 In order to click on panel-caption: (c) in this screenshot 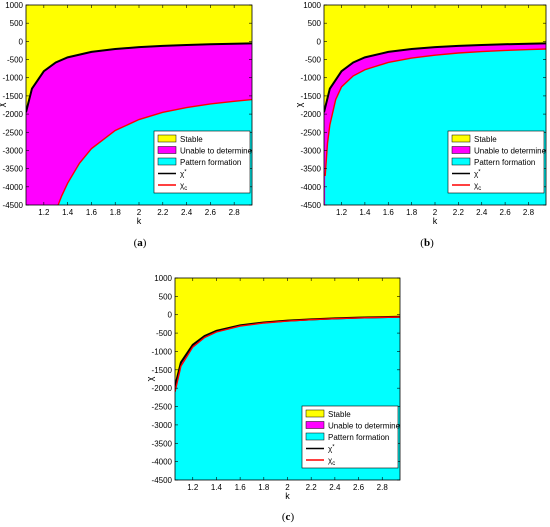, I will do `click(288, 517)`.